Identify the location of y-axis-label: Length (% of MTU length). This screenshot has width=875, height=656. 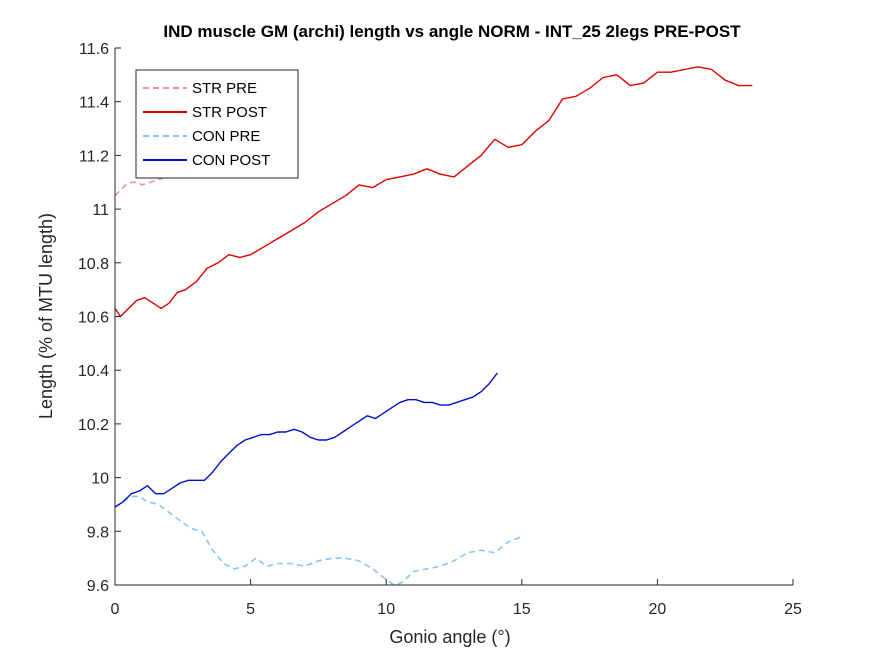
(46, 316).